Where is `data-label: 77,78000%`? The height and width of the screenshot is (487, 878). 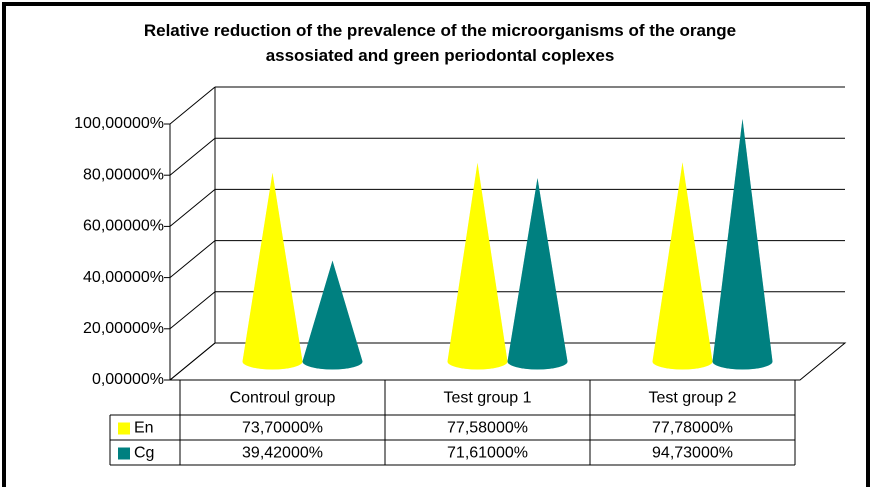
data-label: 77,78000% is located at coordinates (692, 428).